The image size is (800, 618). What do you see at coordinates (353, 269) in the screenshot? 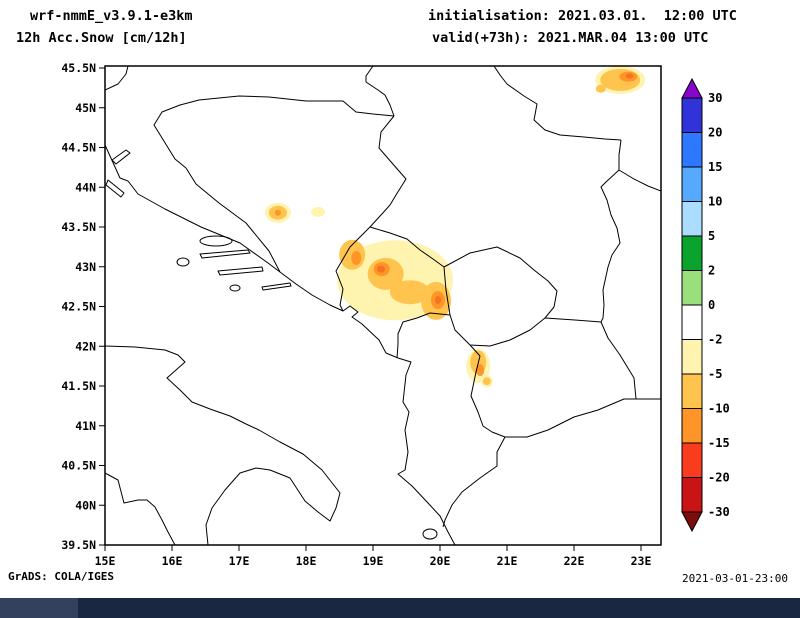
I see `border-bosnia-montenegro` at bounding box center [353, 269].